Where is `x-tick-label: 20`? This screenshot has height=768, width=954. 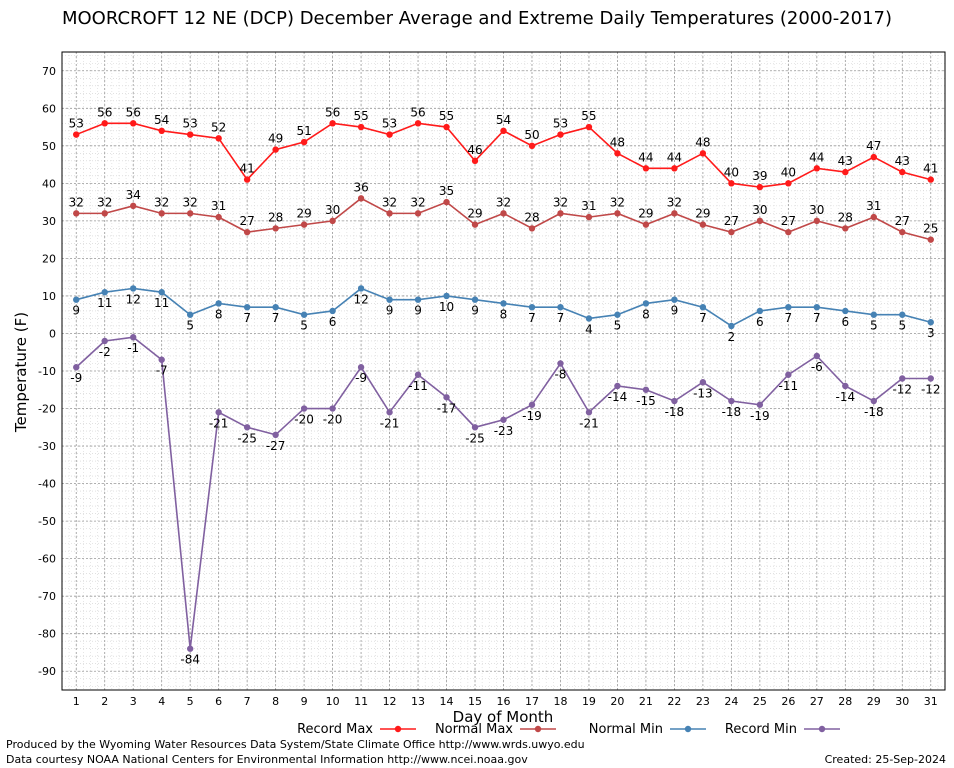 x-tick-label: 20 is located at coordinates (617, 701).